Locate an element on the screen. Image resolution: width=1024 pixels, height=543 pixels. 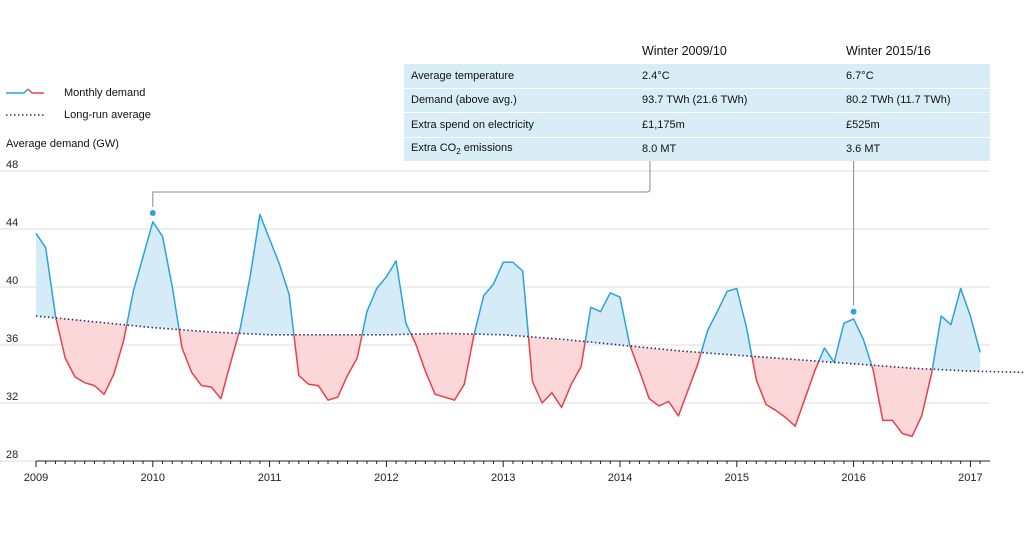
x-tick-label: 2012 is located at coordinates (386, 478).